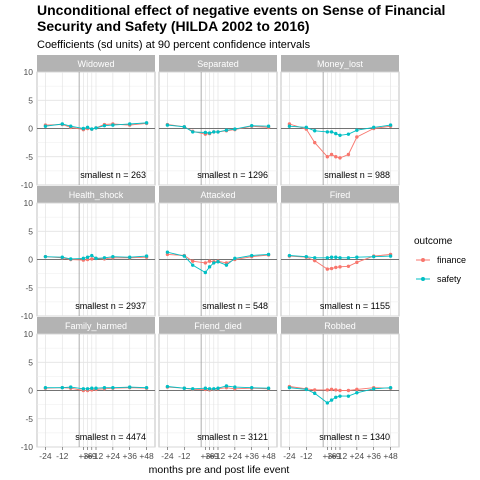  Describe the element at coordinates (218, 120) in the screenshot. I see `panel-separated: Separated smallest n = 1296` at that location.